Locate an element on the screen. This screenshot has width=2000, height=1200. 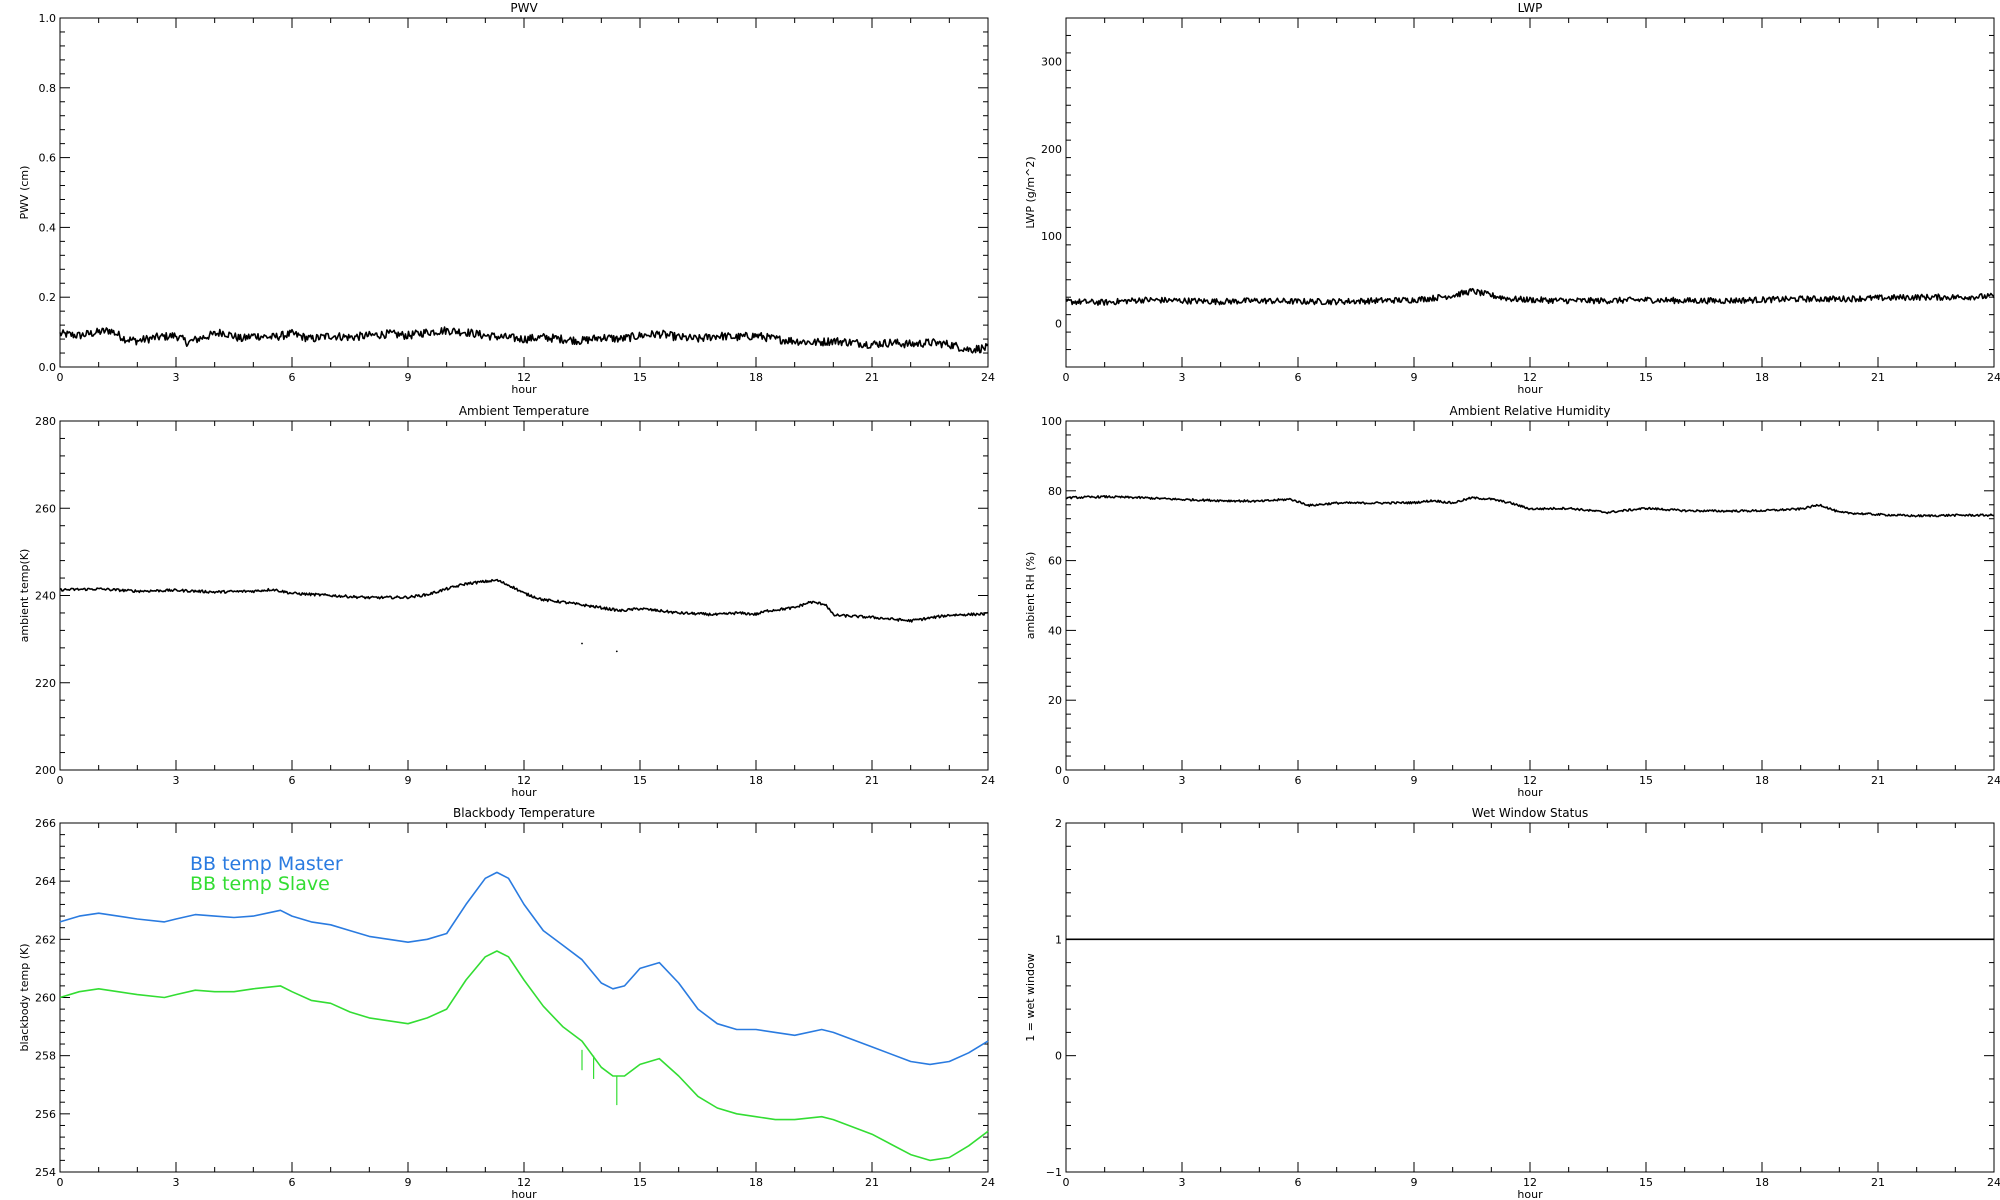
y-tick-label: 262 is located at coordinates (45, 939).